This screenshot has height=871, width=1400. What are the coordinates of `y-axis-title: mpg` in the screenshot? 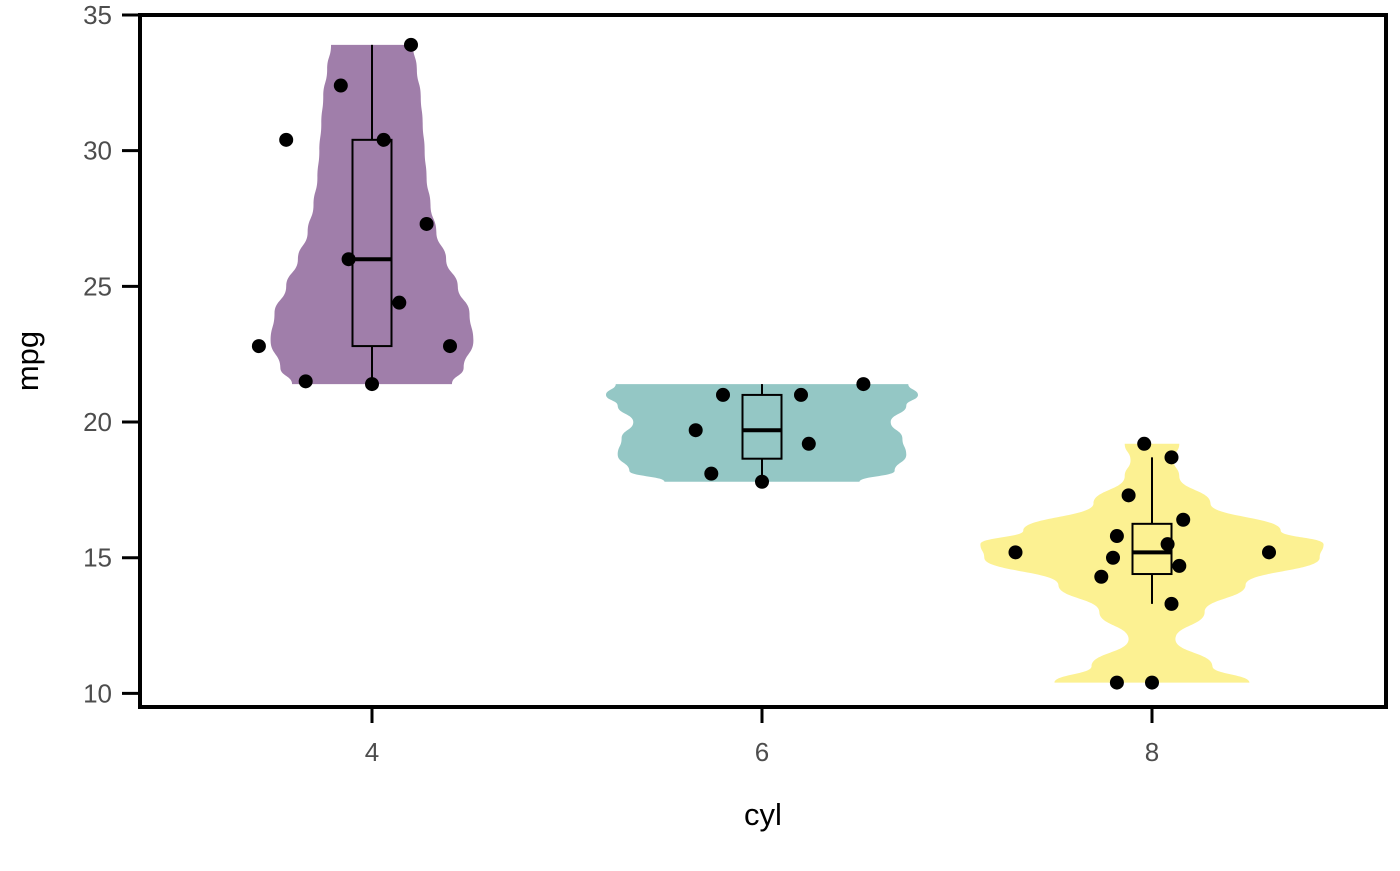 It's located at (27, 361).